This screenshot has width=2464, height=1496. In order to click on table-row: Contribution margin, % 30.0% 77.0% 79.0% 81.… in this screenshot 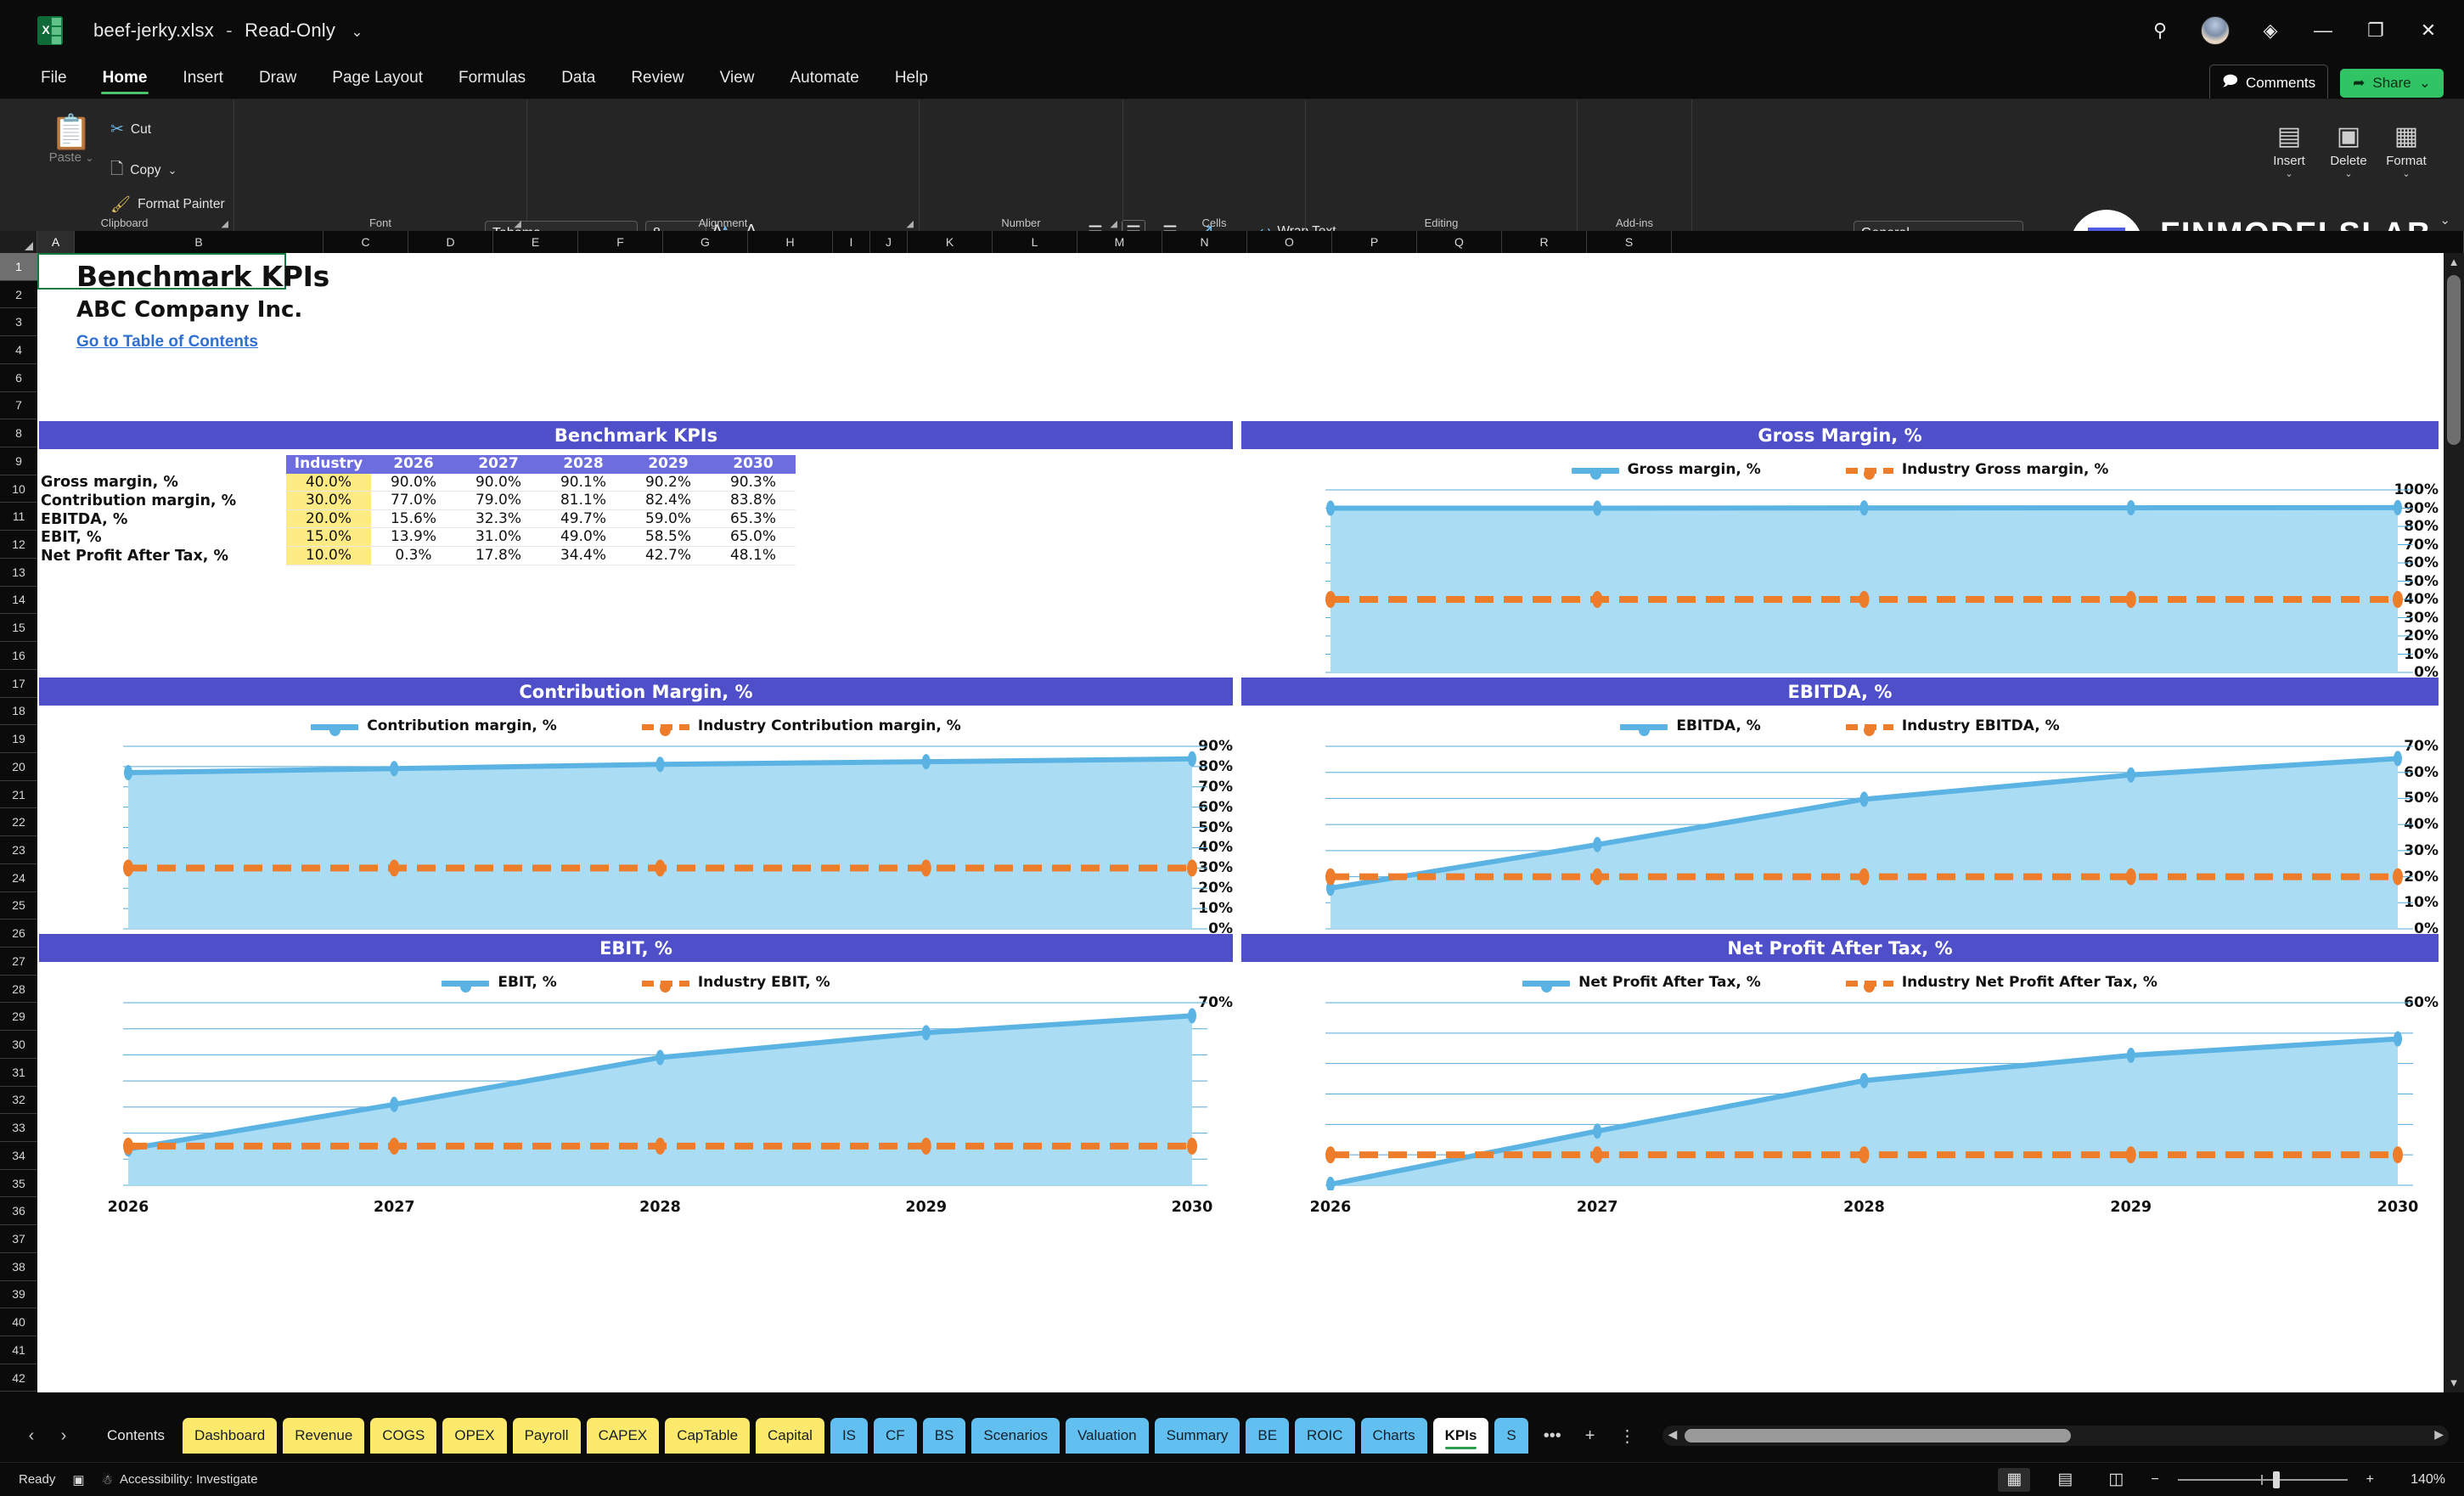, I will do `click(416, 501)`.